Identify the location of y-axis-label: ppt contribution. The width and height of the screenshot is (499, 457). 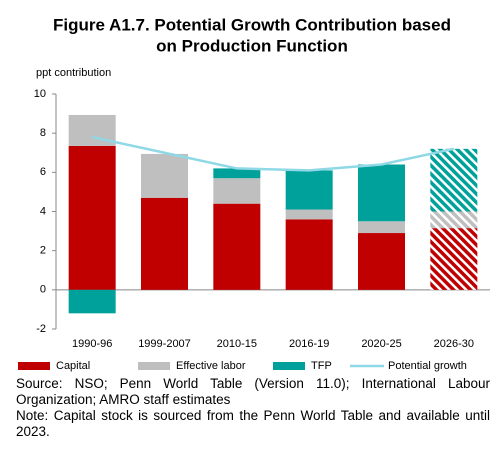
(73, 73).